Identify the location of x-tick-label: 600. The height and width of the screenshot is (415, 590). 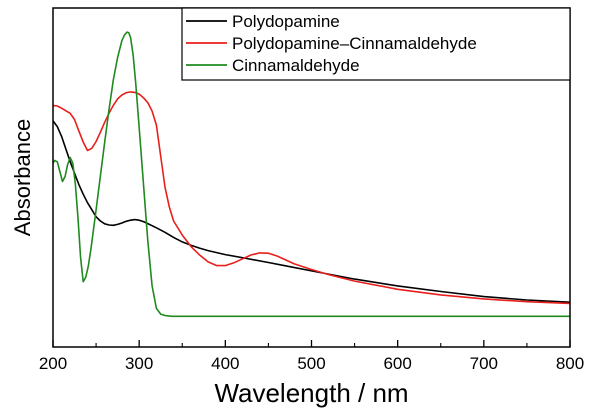
(397, 363).